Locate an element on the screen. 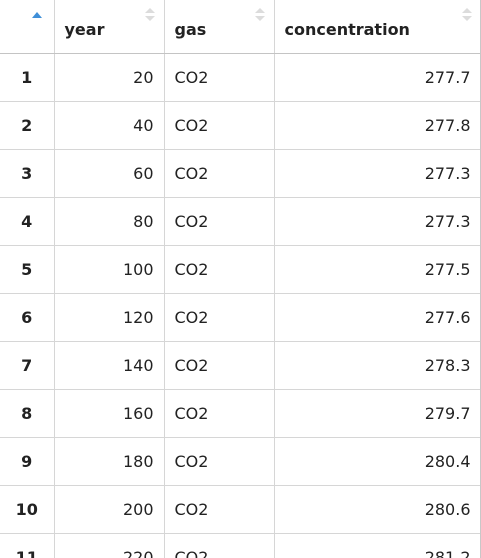 Image resolution: width=481 pixels, height=558 pixels. row-index-cell: 3 is located at coordinates (27, 173).